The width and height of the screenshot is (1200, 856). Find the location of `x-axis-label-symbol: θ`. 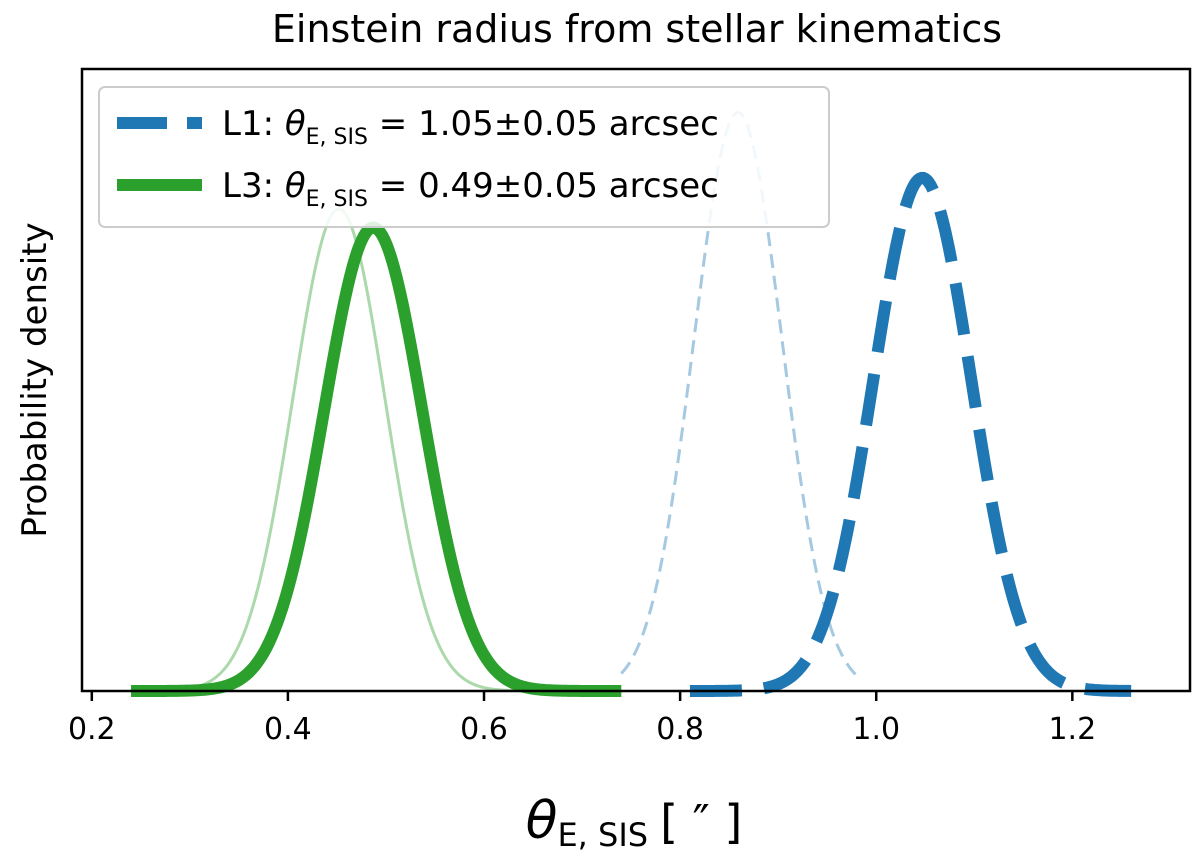

x-axis-label-symbol: θ is located at coordinates (542, 821).